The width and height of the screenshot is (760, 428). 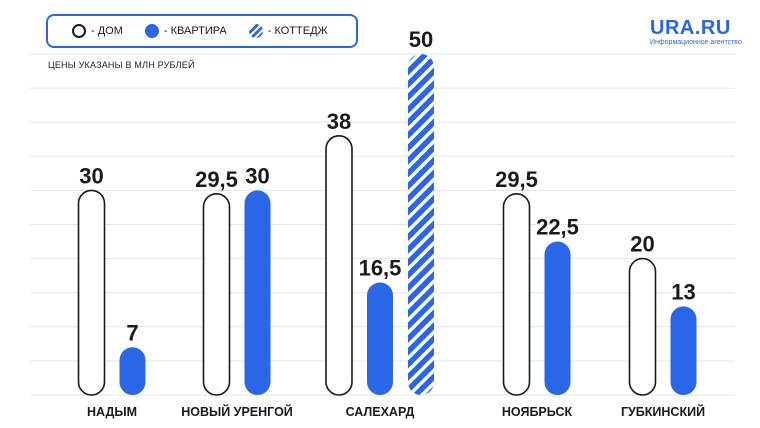 I want to click on value-label-series-1-cat-0: 7, so click(x=132, y=332).